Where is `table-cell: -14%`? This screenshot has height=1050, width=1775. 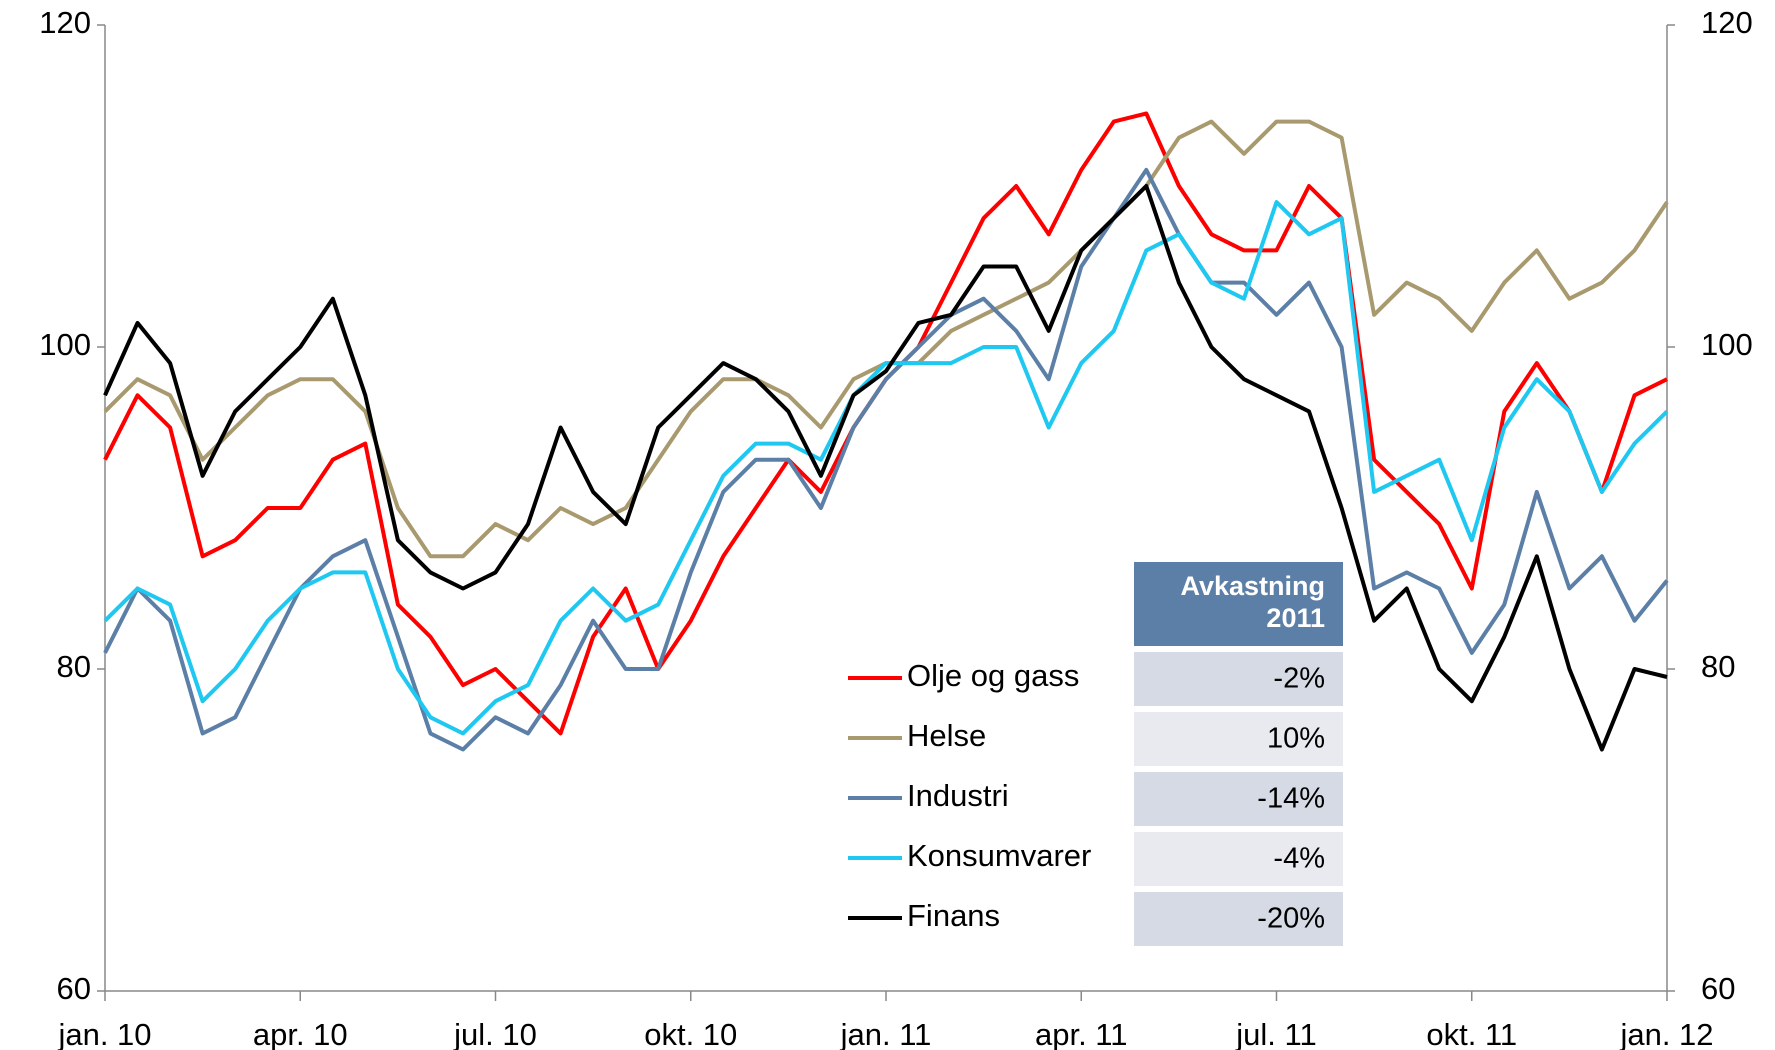 table-cell: -14% is located at coordinates (1291, 799).